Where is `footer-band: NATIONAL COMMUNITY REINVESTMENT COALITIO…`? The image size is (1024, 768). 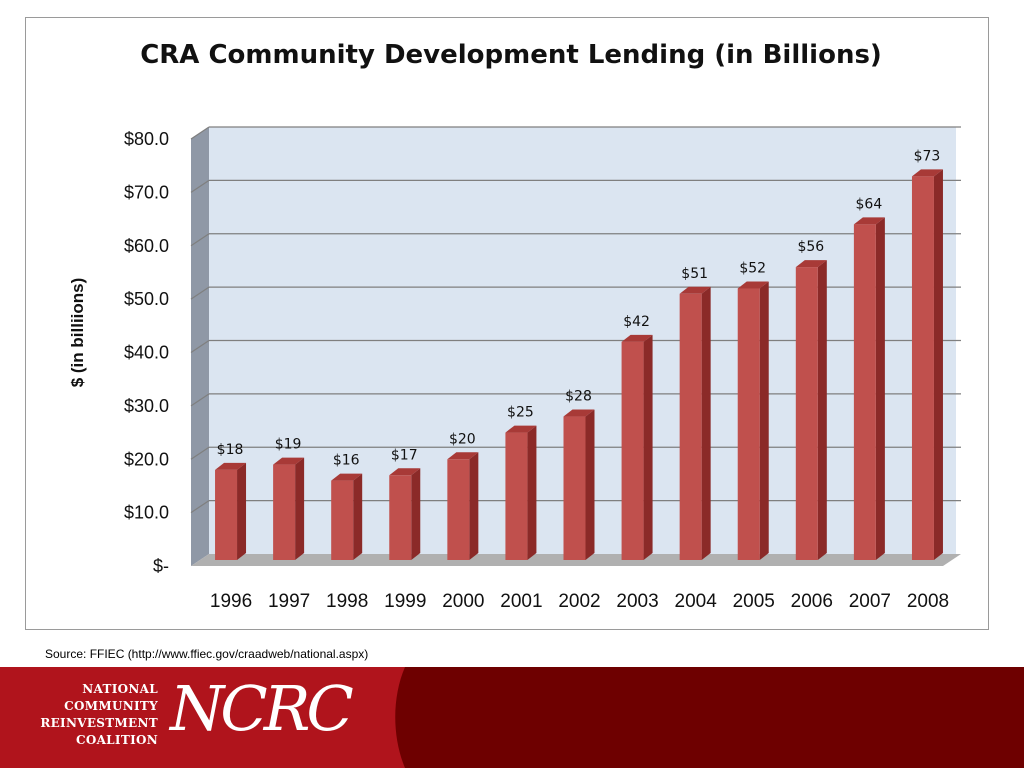 footer-band: NATIONAL COMMUNITY REINVESTMENT COALITIO… is located at coordinates (512, 717).